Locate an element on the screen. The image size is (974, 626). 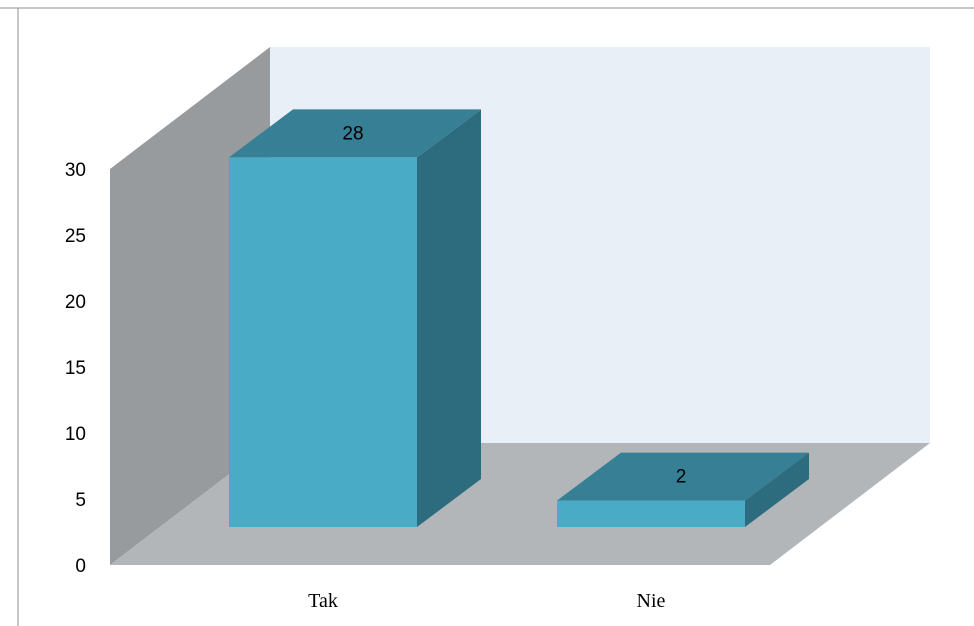
y-tick-label: 20 is located at coordinates (75, 302).